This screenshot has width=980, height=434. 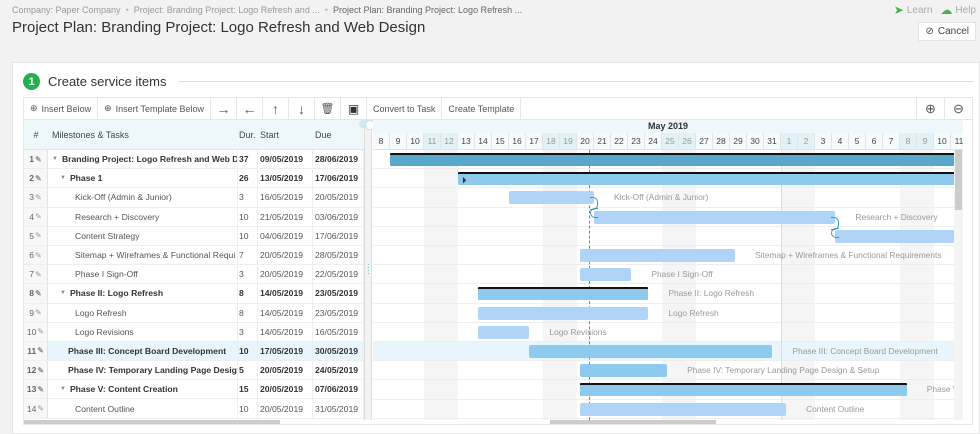 I want to click on row-number-cell: 9 ✎, so click(x=36, y=312).